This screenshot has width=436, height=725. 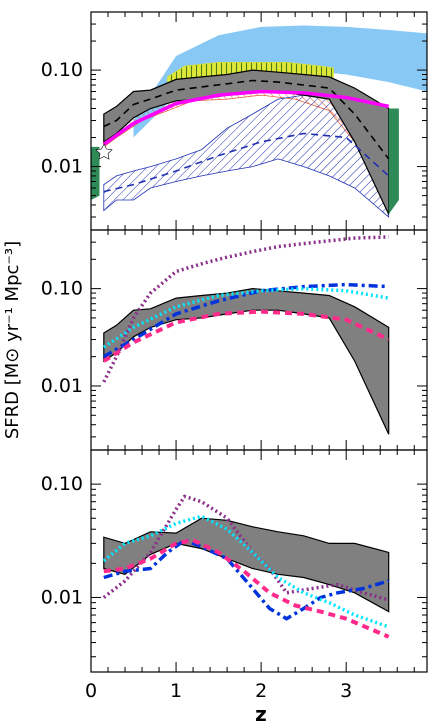 What do you see at coordinates (261, 691) in the screenshot?
I see `x-tick-label: 2` at bounding box center [261, 691].